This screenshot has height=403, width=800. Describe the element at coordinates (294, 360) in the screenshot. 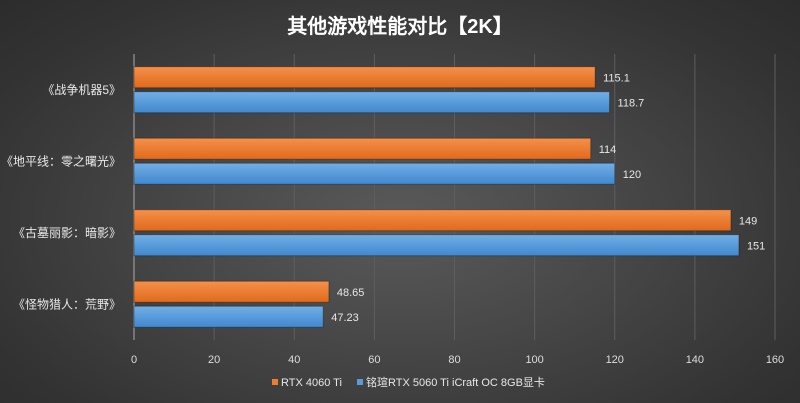

I see `x-tick-label: 40` at that location.